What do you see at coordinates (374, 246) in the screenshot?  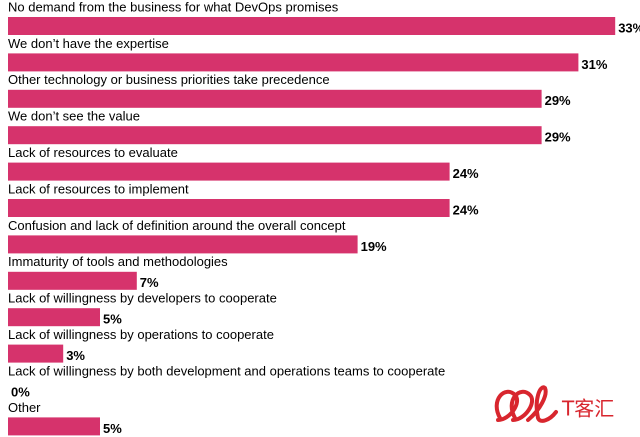 I see `value-label: 19%` at bounding box center [374, 246].